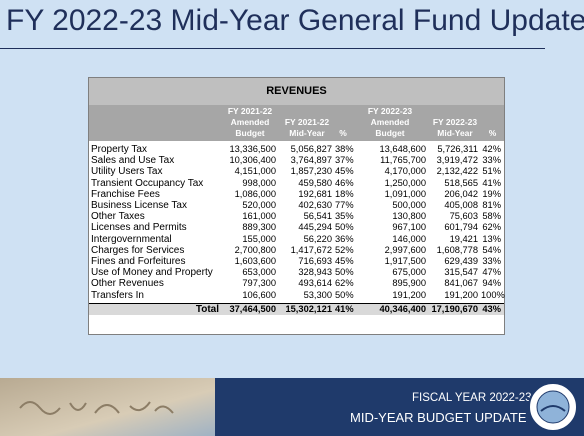 The height and width of the screenshot is (436, 584). What do you see at coordinates (461, 205) in the screenshot?
I see `cell-value: 405,008` at bounding box center [461, 205].